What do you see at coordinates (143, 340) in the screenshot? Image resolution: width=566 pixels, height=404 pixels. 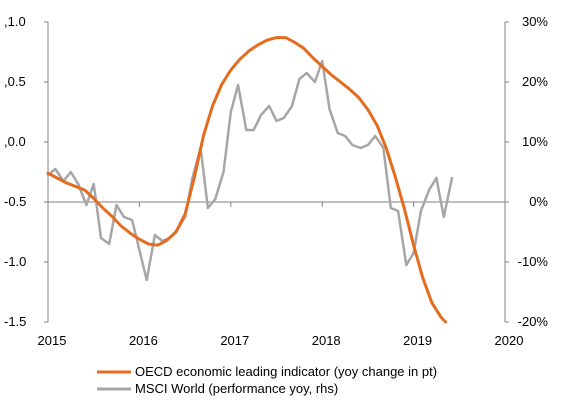 I see `x-tick-label: 2016` at bounding box center [143, 340].